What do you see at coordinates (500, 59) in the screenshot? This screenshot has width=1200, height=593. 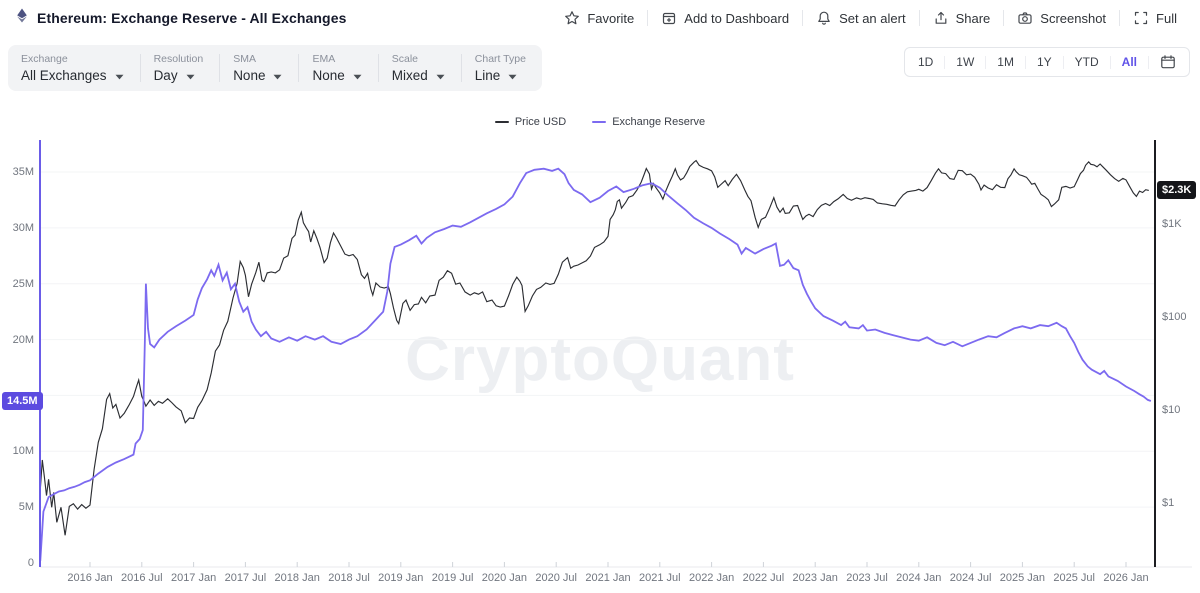 I see `dropdown-label: Chart Type` at bounding box center [500, 59].